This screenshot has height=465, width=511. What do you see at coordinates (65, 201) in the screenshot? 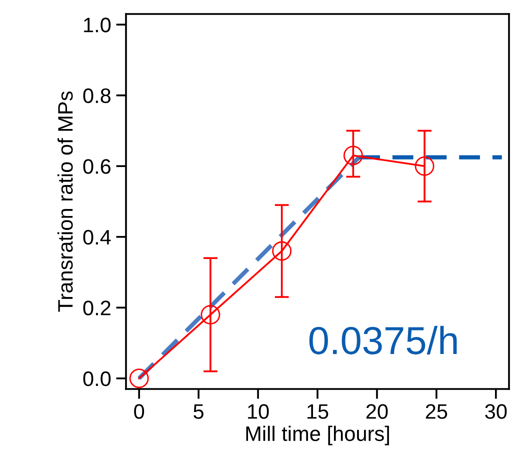
I see `y-axis-title: Transration ratio of MPs` at bounding box center [65, 201].